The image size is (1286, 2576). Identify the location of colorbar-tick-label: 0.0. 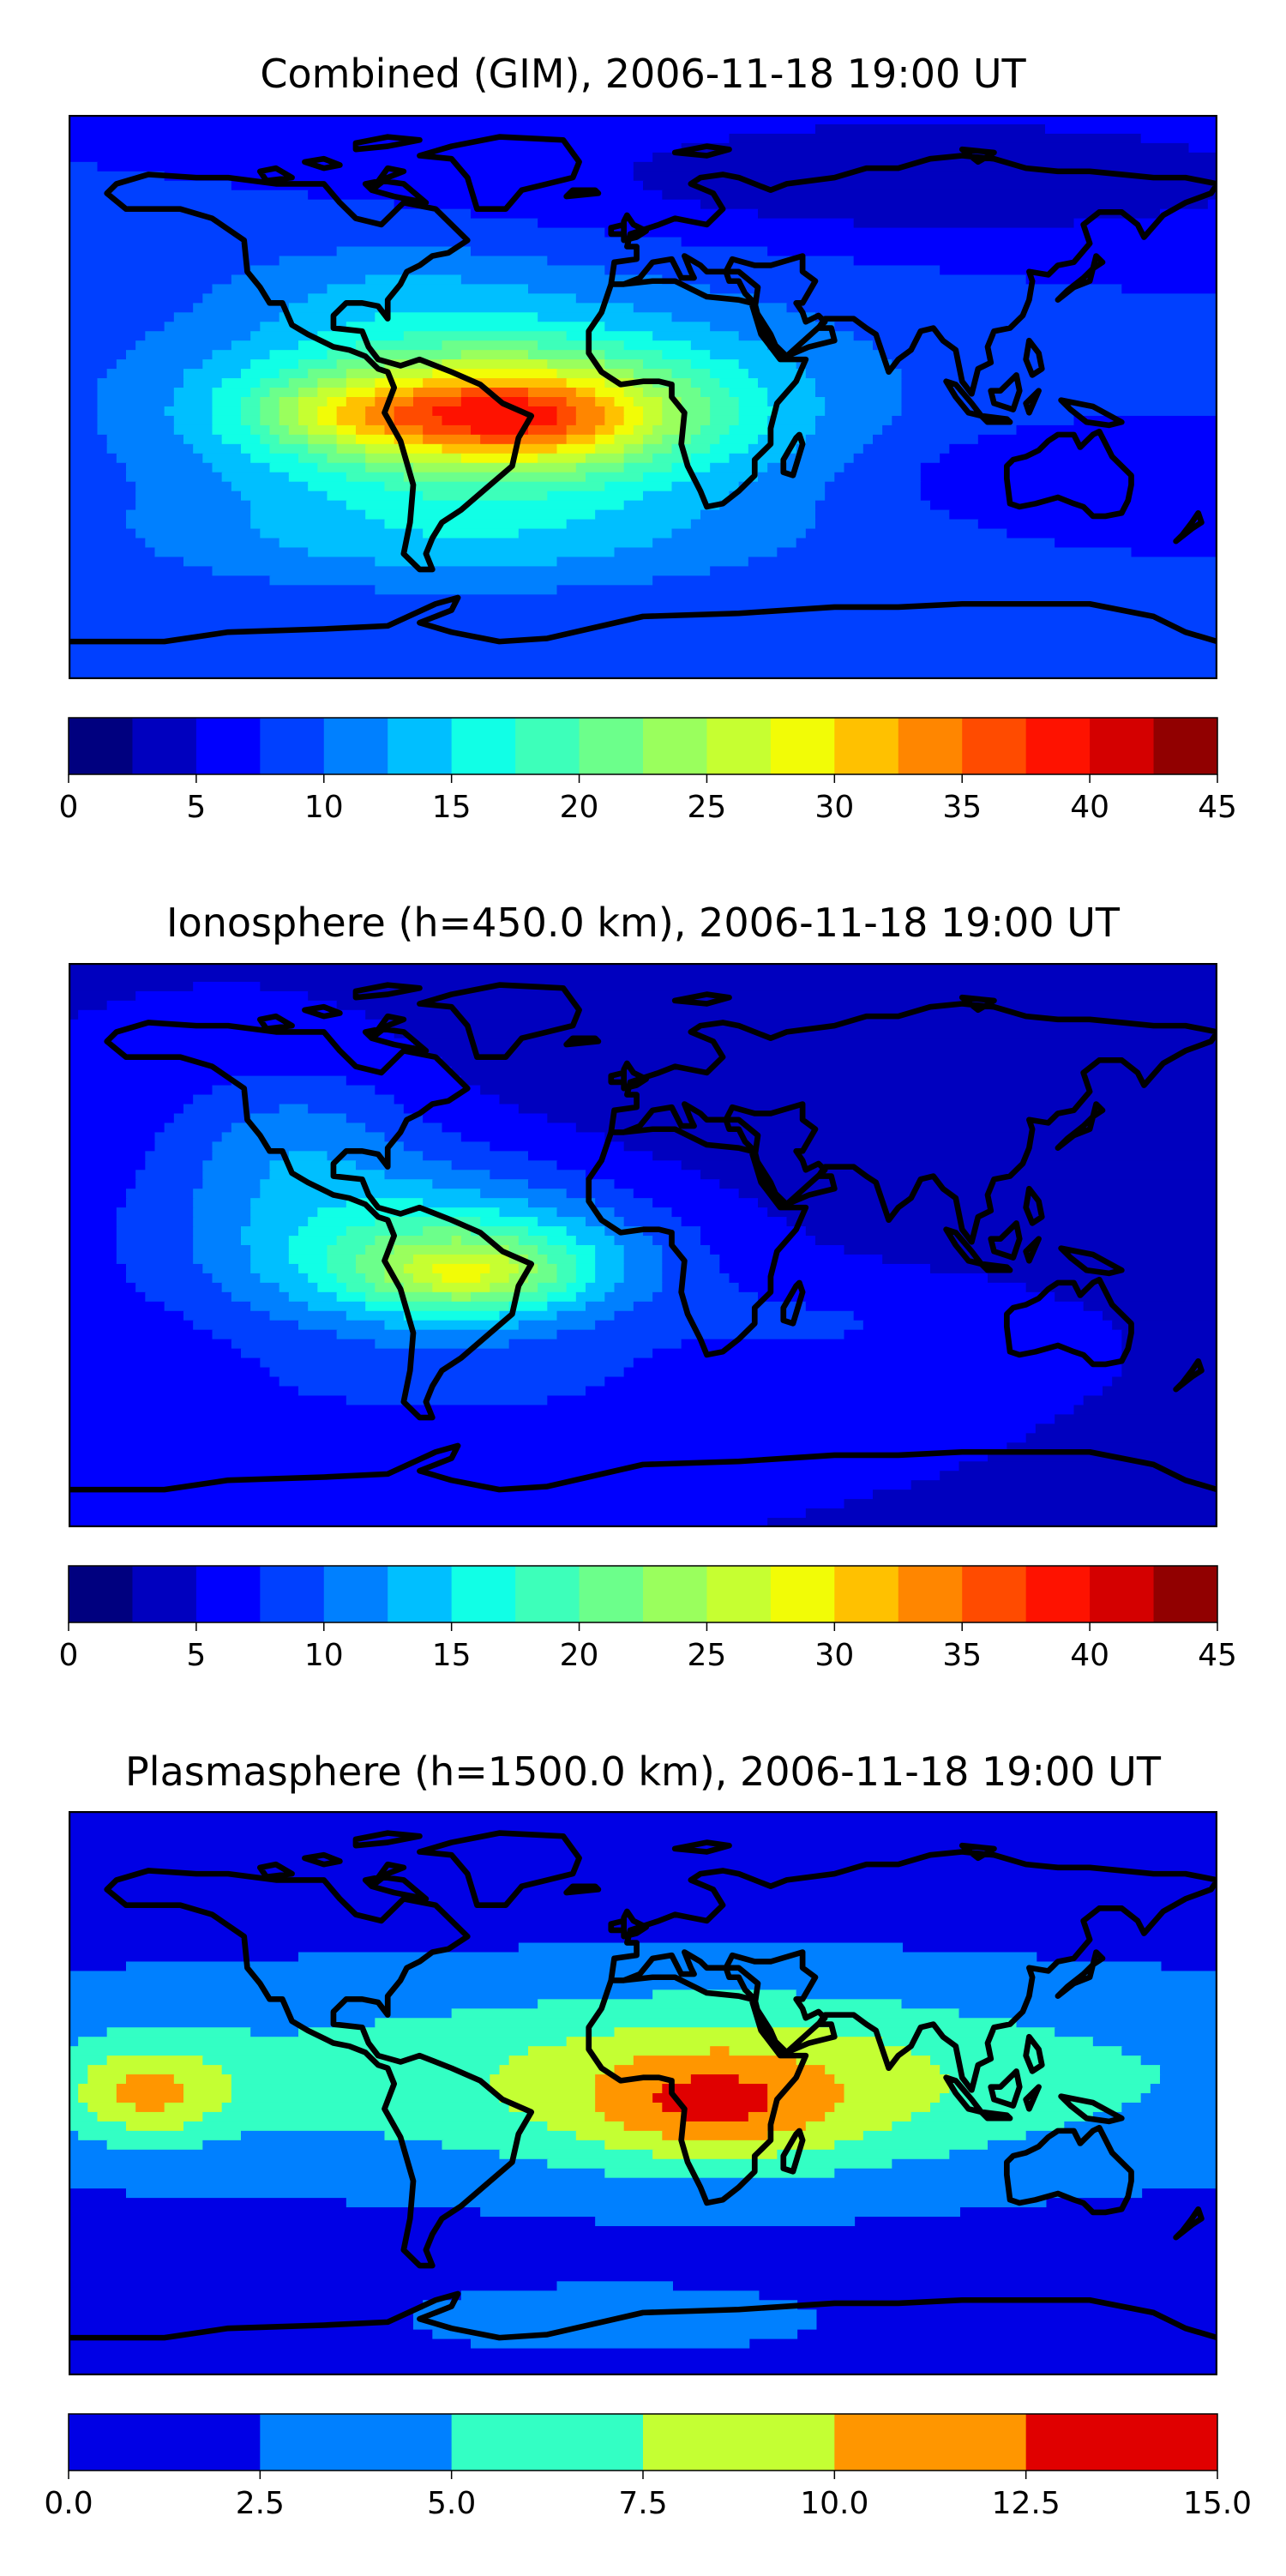
(68, 2503).